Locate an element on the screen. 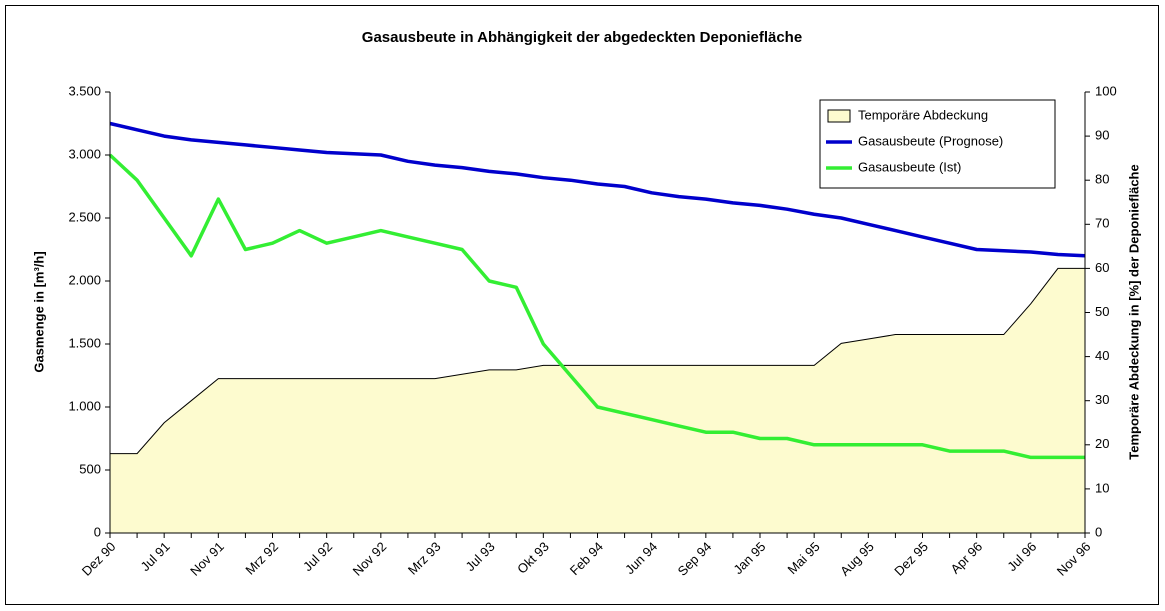  y2-tick-label: 30 is located at coordinates (1102, 399).